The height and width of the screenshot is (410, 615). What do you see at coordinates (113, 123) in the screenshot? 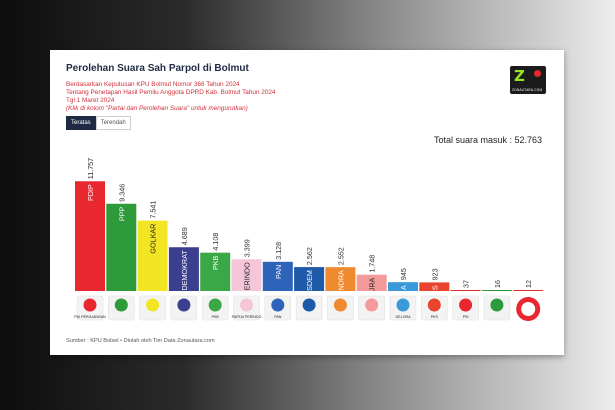
I see `sort-bottom-button: Terendah` at bounding box center [113, 123].